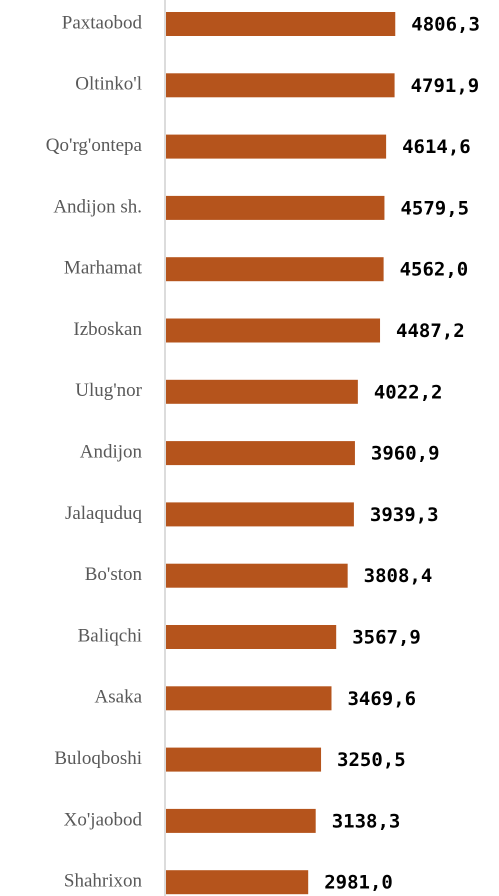  What do you see at coordinates (404, 515) in the screenshot?
I see `value-label: 3939,3` at bounding box center [404, 515].